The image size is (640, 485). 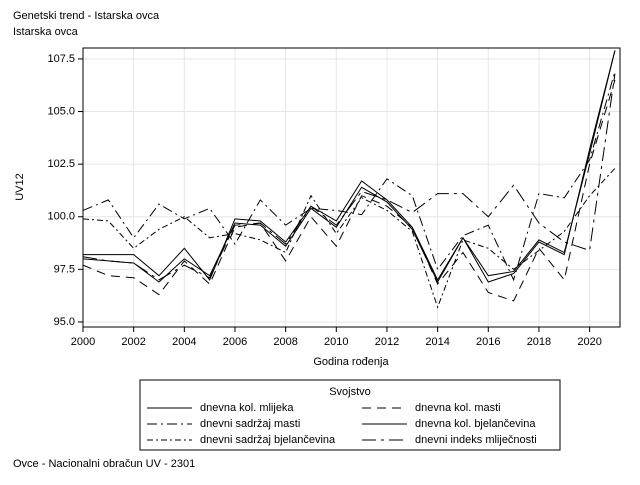 What do you see at coordinates (539, 342) in the screenshot?
I see `x-tick-label: 2018` at bounding box center [539, 342].